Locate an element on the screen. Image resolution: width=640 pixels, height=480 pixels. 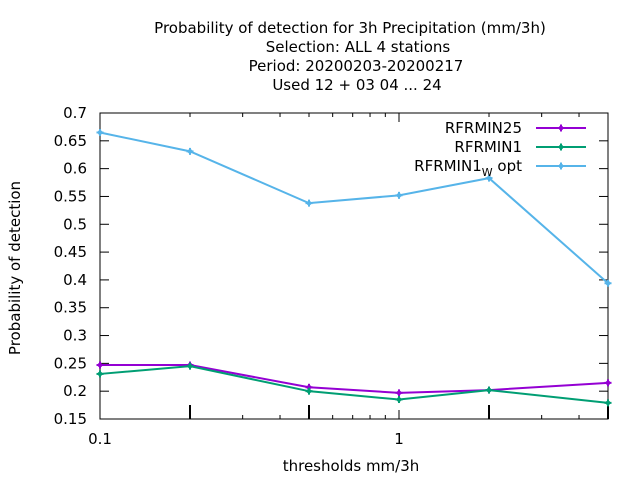
legend-label-rfrmin1w-suffix: opt is located at coordinates (507, 166).